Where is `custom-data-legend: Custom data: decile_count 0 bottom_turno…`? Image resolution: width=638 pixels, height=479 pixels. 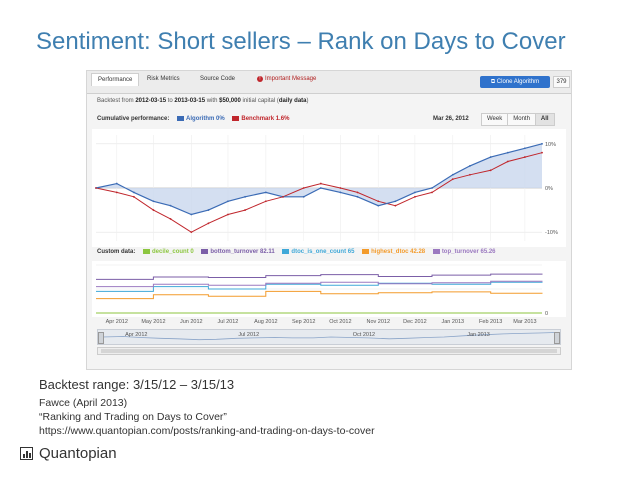
custom-data-legend: Custom data: decile_count 0 bottom_turno… is located at coordinates (296, 252).